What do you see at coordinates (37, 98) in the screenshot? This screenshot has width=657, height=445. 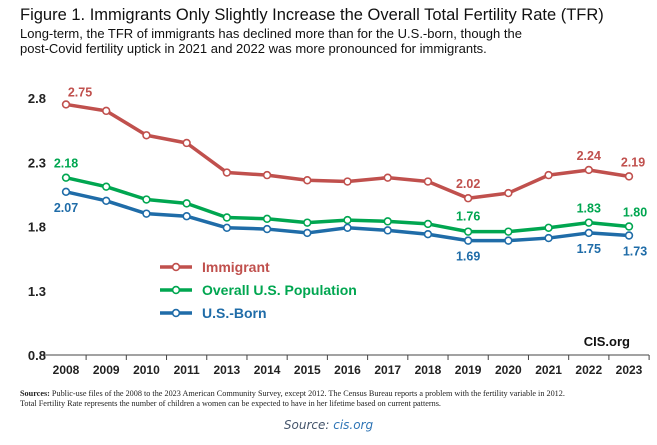 I see `y-tick-label: 2.8` at bounding box center [37, 98].